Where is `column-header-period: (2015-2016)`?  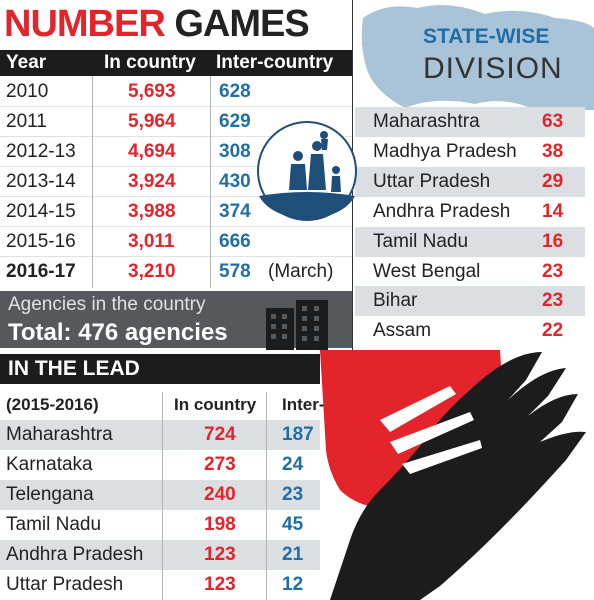
column-header-period: (2015-2016) is located at coordinates (52, 404).